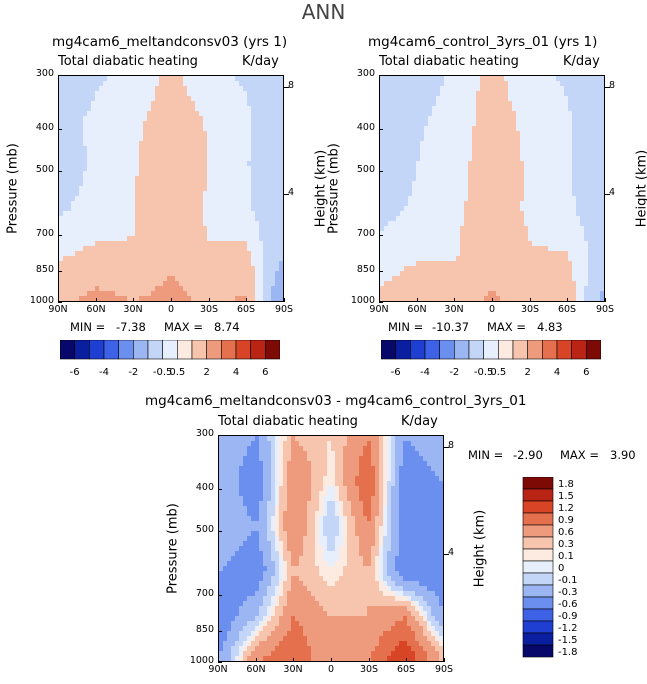  What do you see at coordinates (128, 61) in the screenshot?
I see `panel-1-field: Total diabatic heating` at bounding box center [128, 61].